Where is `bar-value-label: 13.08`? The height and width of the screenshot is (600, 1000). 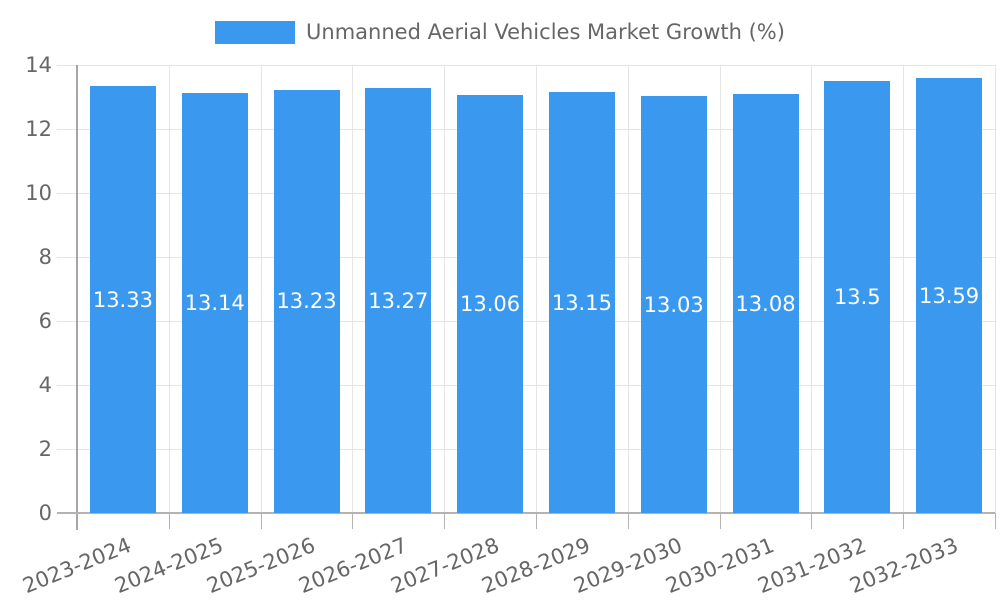
bar-value-label: 13.08 is located at coordinates (765, 303).